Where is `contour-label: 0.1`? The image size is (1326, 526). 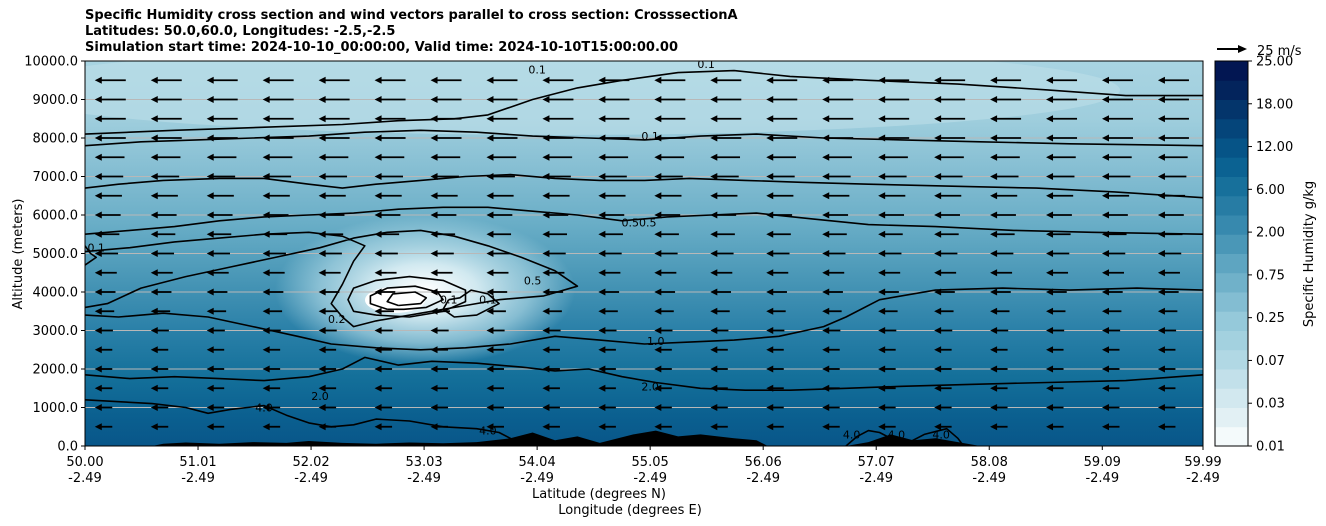
contour-label: 0.1 is located at coordinates (96, 248).